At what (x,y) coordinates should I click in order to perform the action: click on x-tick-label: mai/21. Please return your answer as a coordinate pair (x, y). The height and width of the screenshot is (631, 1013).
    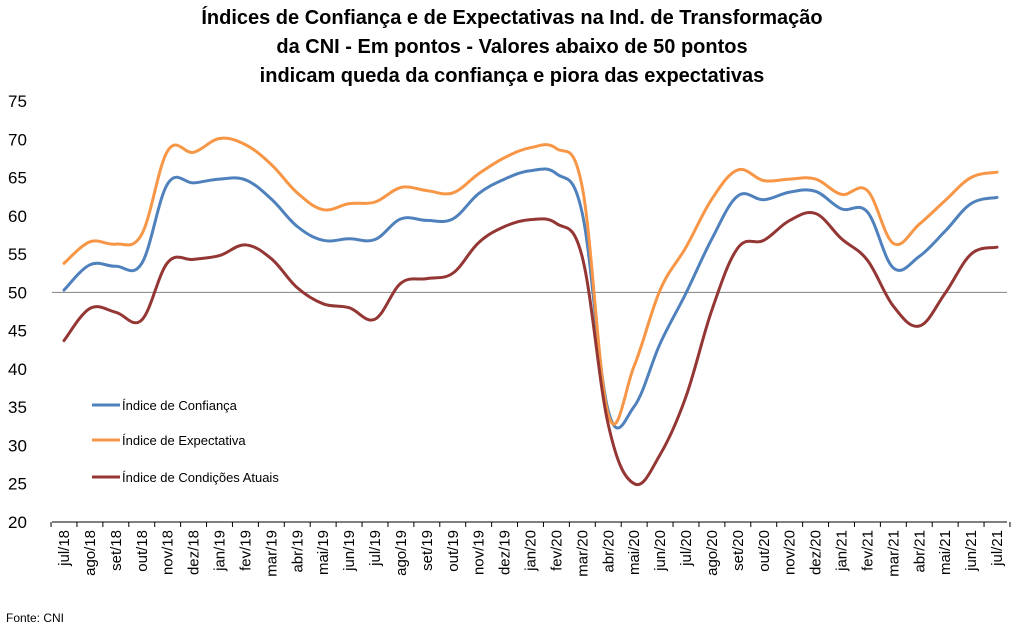
    Looking at the image, I should click on (945, 552).